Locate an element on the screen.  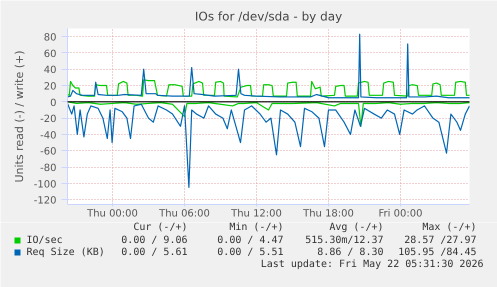
y-tick-label: 80 is located at coordinates (50, 38).